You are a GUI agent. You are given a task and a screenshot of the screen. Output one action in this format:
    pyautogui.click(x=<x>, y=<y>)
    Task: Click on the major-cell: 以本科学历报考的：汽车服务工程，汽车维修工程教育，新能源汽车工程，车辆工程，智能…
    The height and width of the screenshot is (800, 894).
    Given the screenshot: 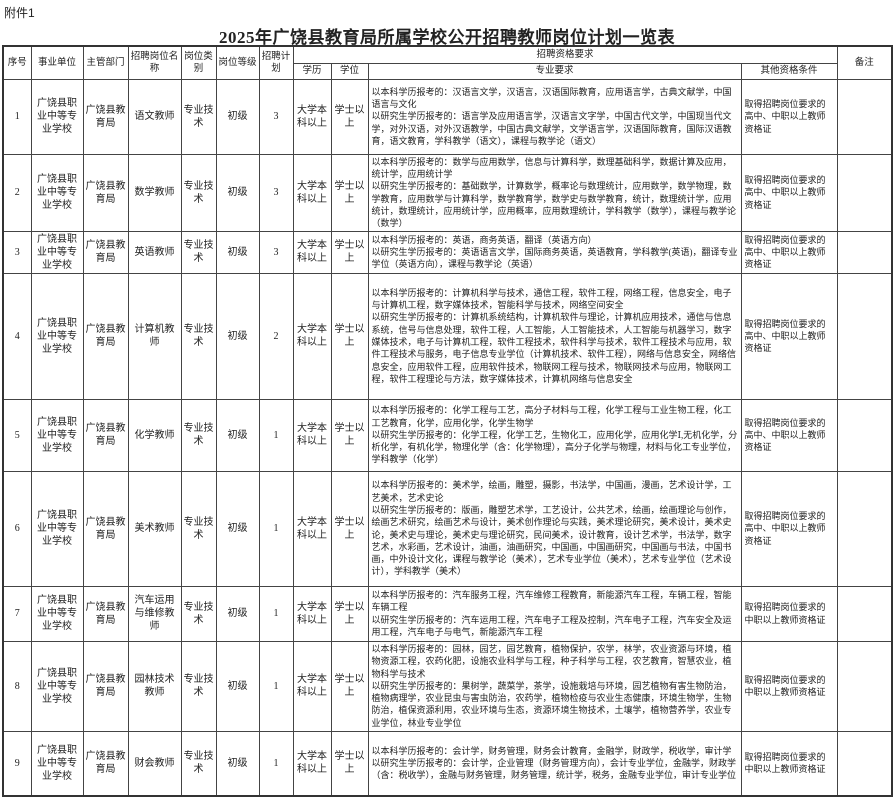 What is the action you would take?
    pyautogui.click(x=554, y=613)
    